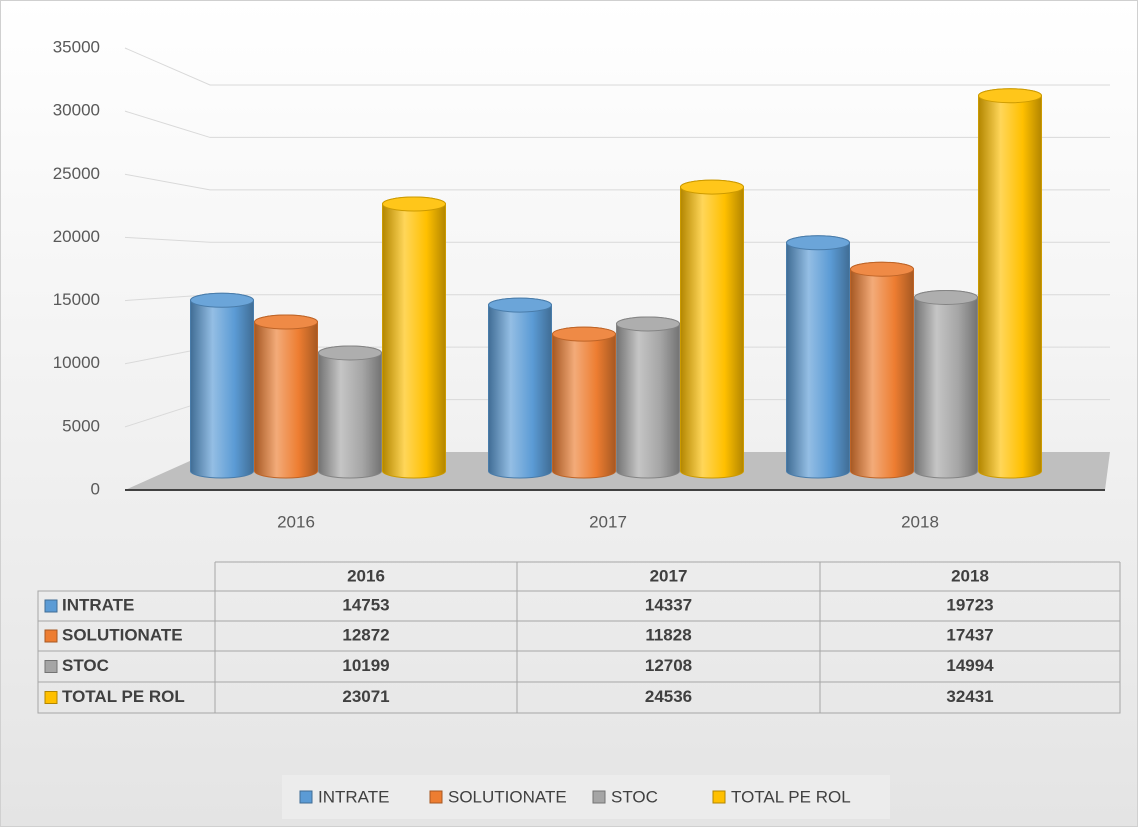 This screenshot has height=827, width=1138. Describe the element at coordinates (969, 604) in the screenshot. I see `table-cell: 19723` at that location.